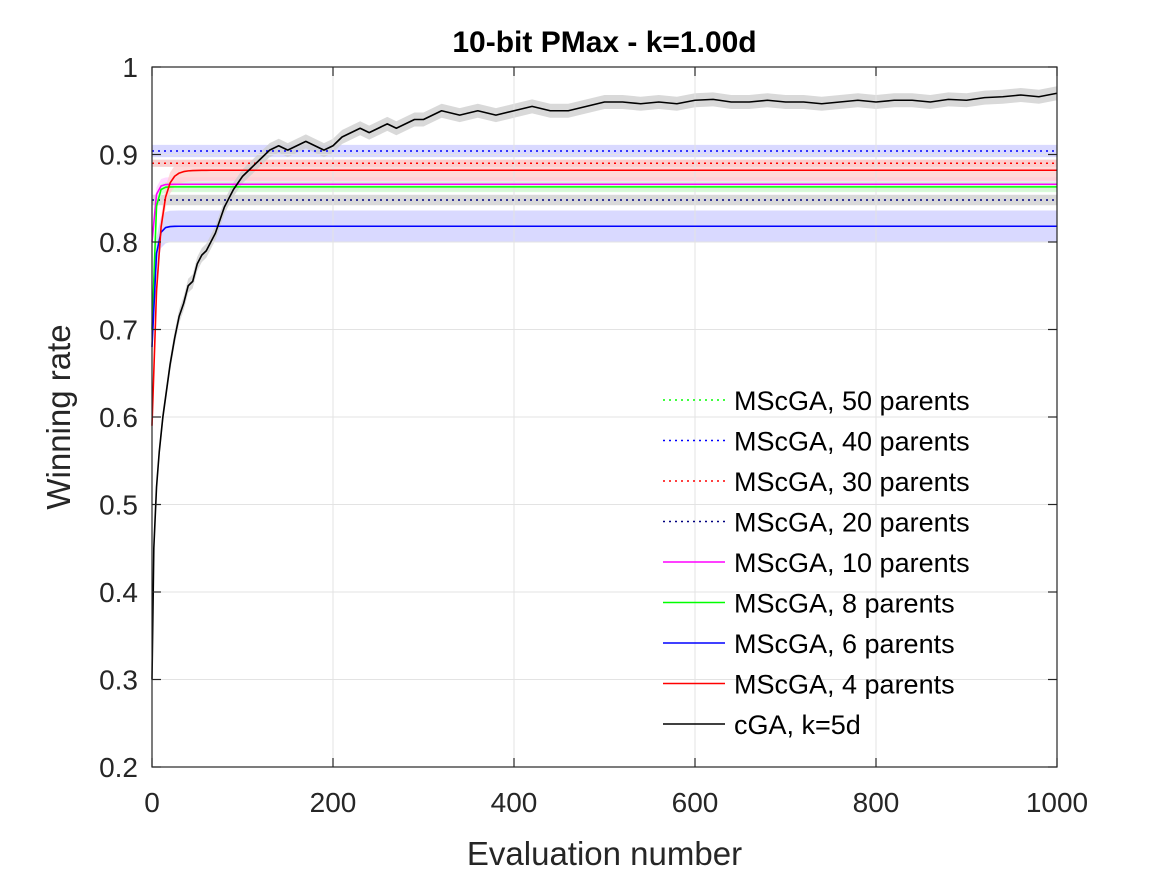 The height and width of the screenshot is (875, 1167). Describe the element at coordinates (58, 416) in the screenshot. I see `y-axis-title: Winning rate` at that location.